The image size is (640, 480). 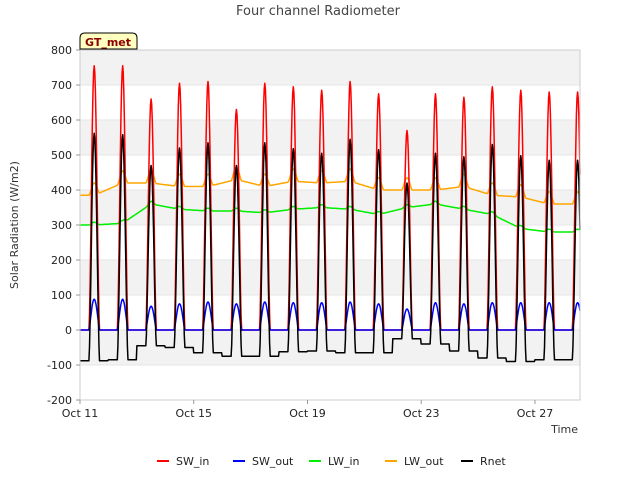 What do you see at coordinates (14, 225) in the screenshot?
I see `y-axis-title: Solar Radiation (W/m2)` at bounding box center [14, 225].